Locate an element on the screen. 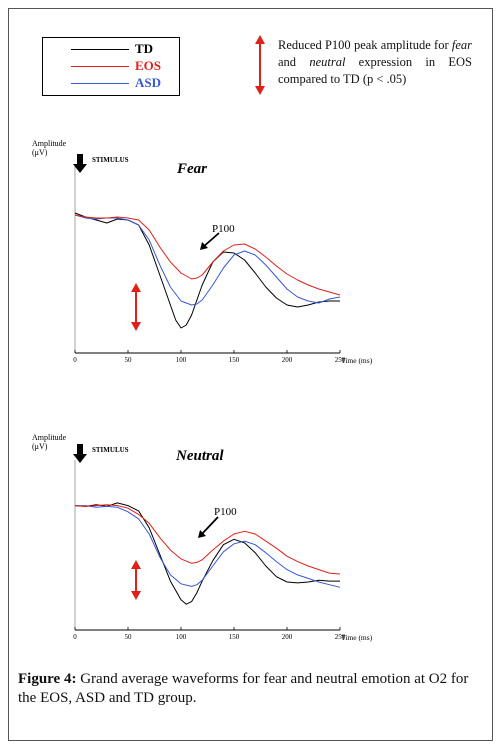 The width and height of the screenshot is (503, 753). legend-label-td: TD is located at coordinates (144, 48).